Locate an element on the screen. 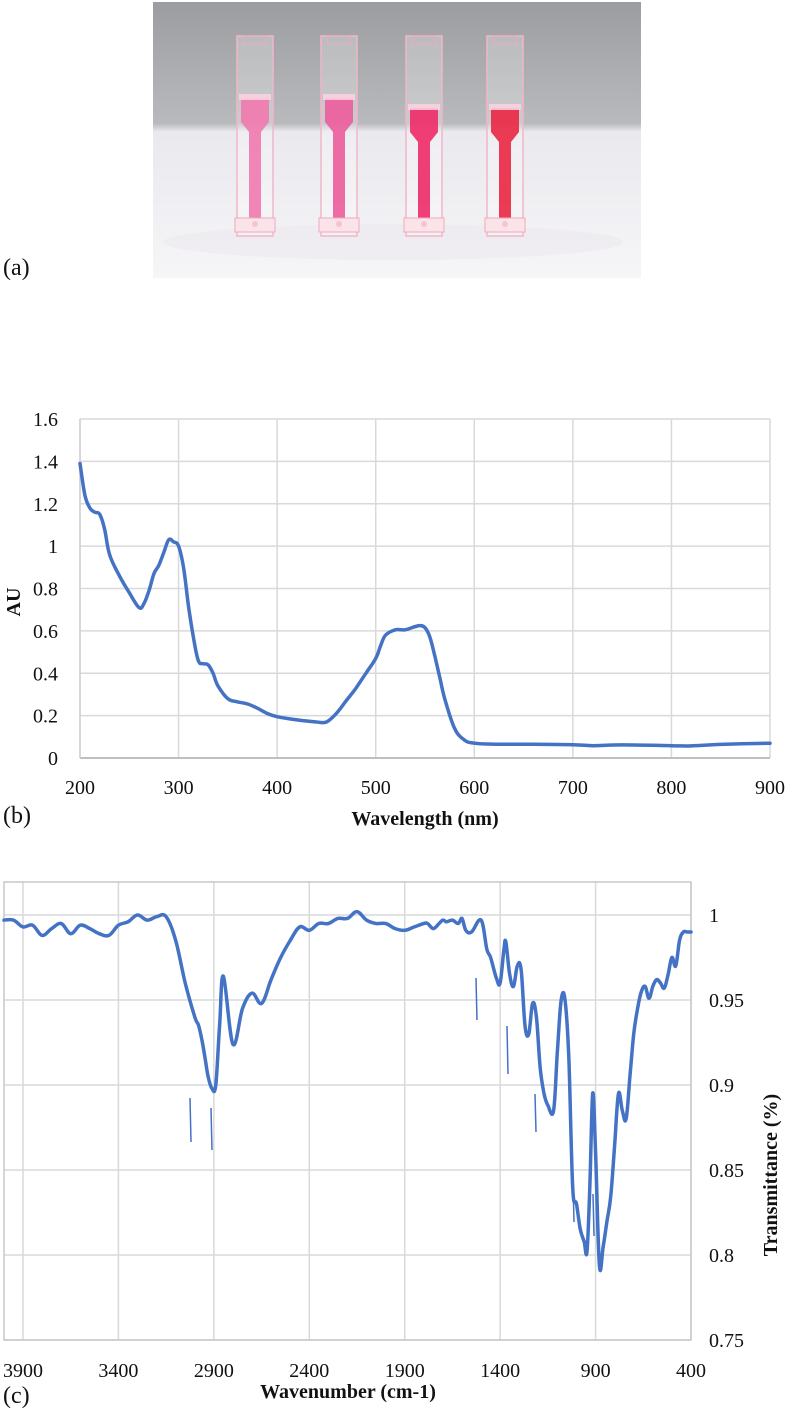 This screenshot has height=1417, width=788. panel-label-c: (c) is located at coordinates (16, 1396).